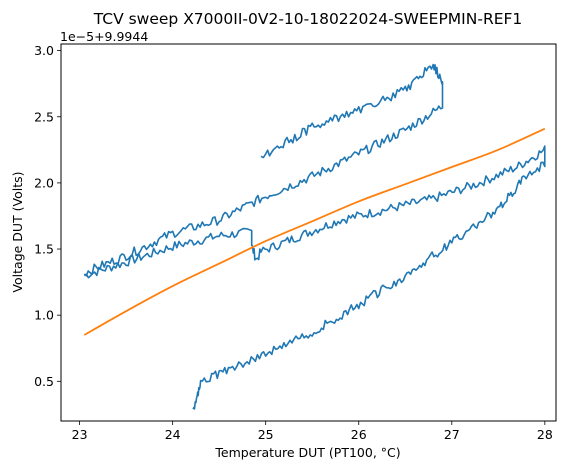  What do you see at coordinates (359, 434) in the screenshot?
I see `x-tick-label: 26` at bounding box center [359, 434].